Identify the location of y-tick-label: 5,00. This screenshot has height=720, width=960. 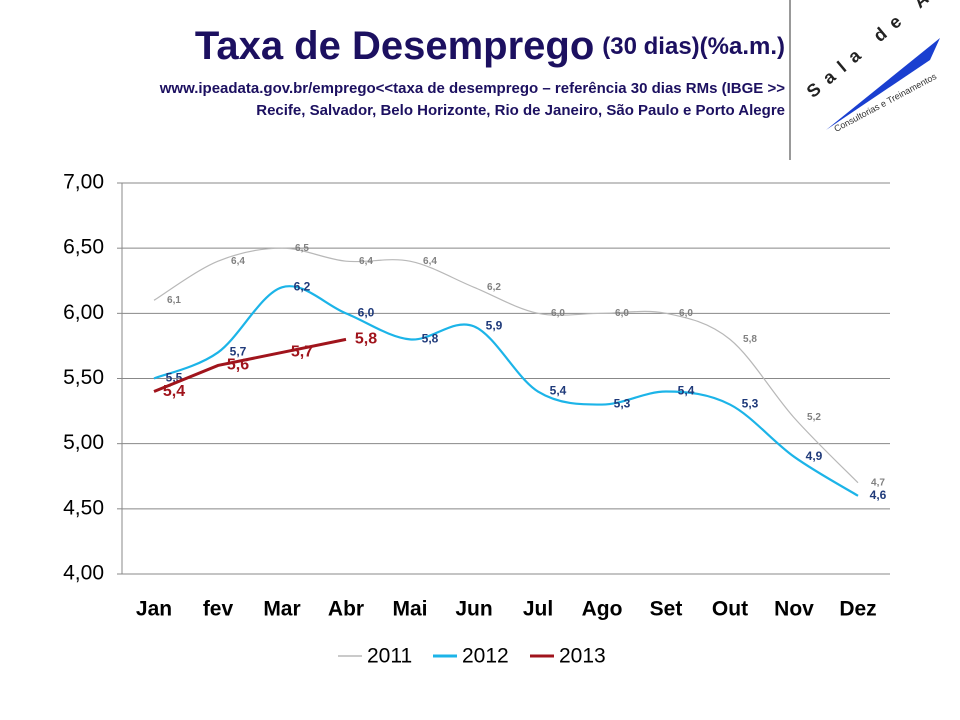
(83, 442).